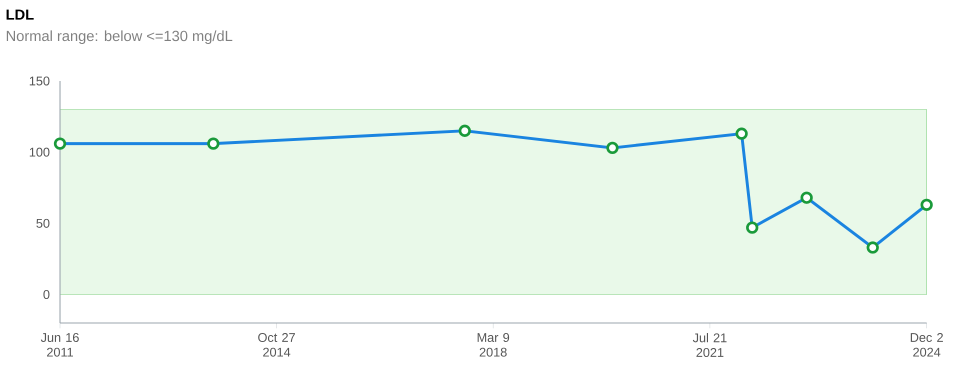 The width and height of the screenshot is (975, 381). What do you see at coordinates (926, 345) in the screenshot?
I see `x-tick-label: Dec 2 2024` at bounding box center [926, 345].